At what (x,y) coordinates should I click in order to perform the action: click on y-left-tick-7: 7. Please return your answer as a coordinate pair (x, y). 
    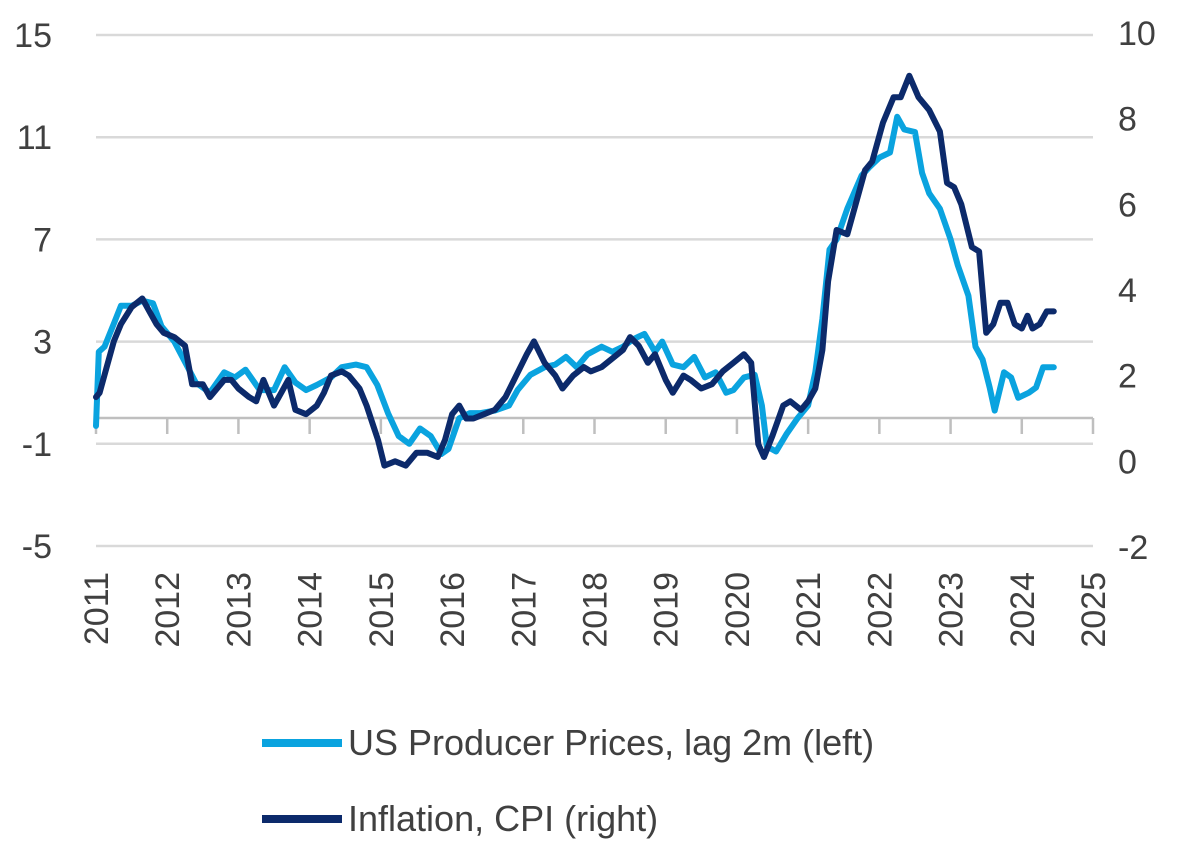
    Looking at the image, I should click on (42, 240).